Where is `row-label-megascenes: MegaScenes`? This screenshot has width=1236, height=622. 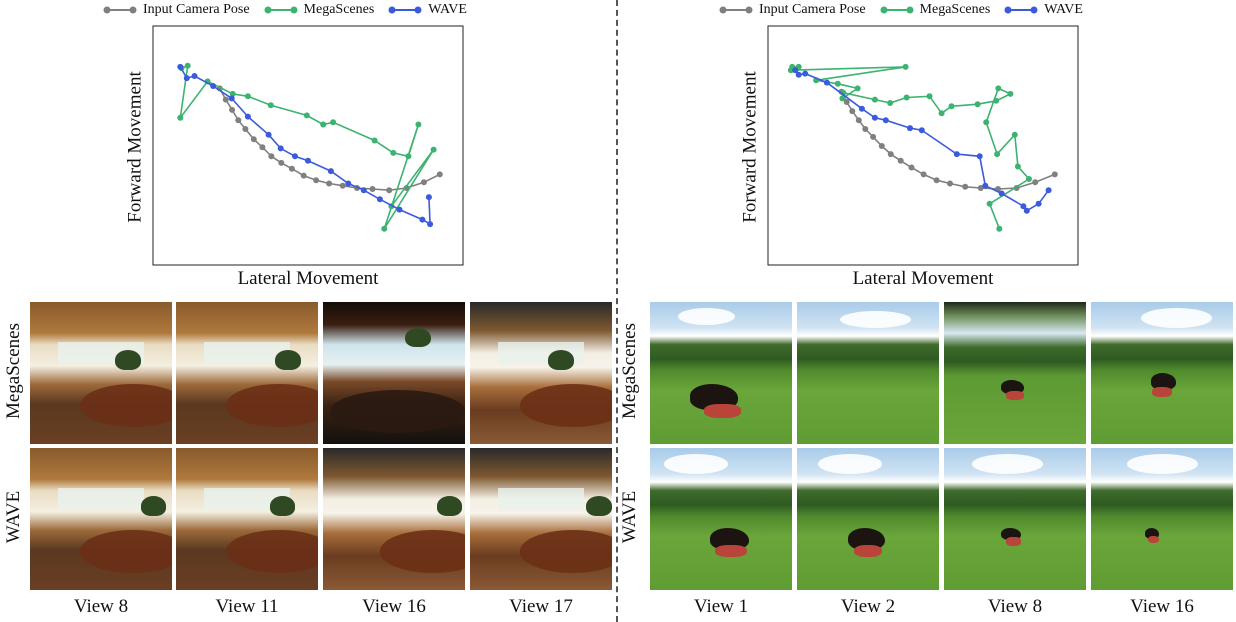 row-label-megascenes: MegaScenes is located at coordinates (13, 371).